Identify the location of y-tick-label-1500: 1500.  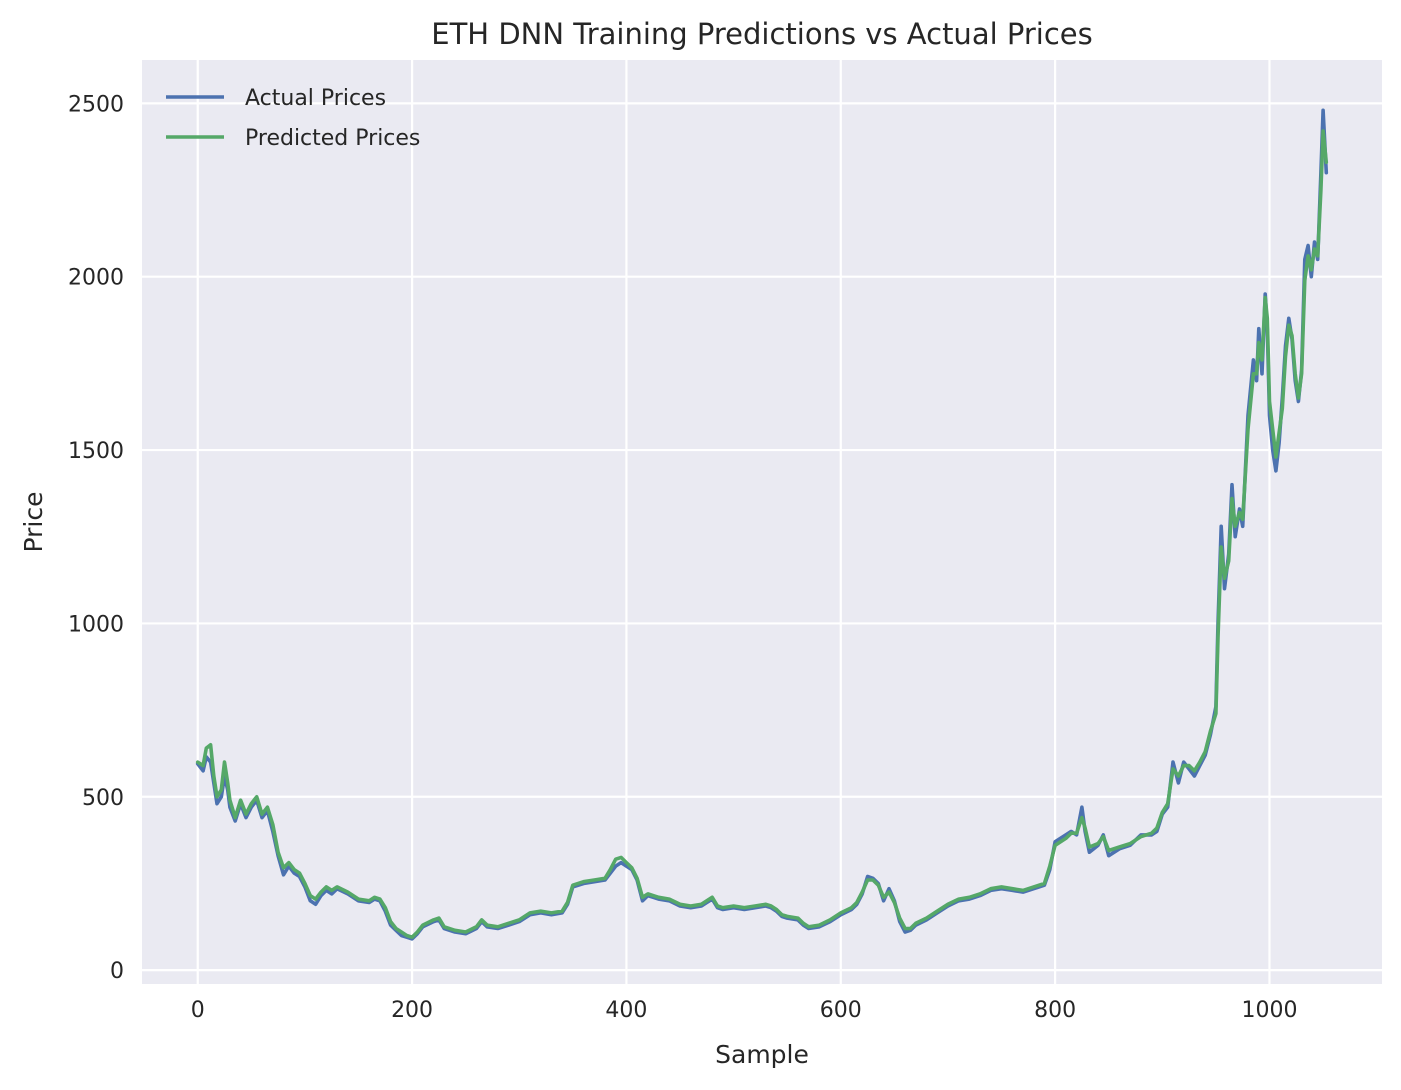
(96, 451).